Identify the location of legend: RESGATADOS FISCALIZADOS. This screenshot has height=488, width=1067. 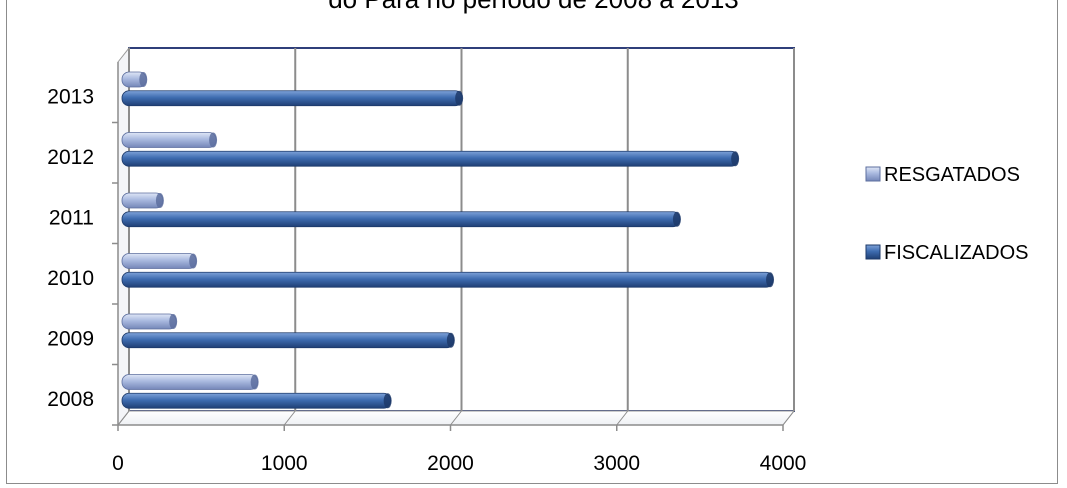
(946, 214).